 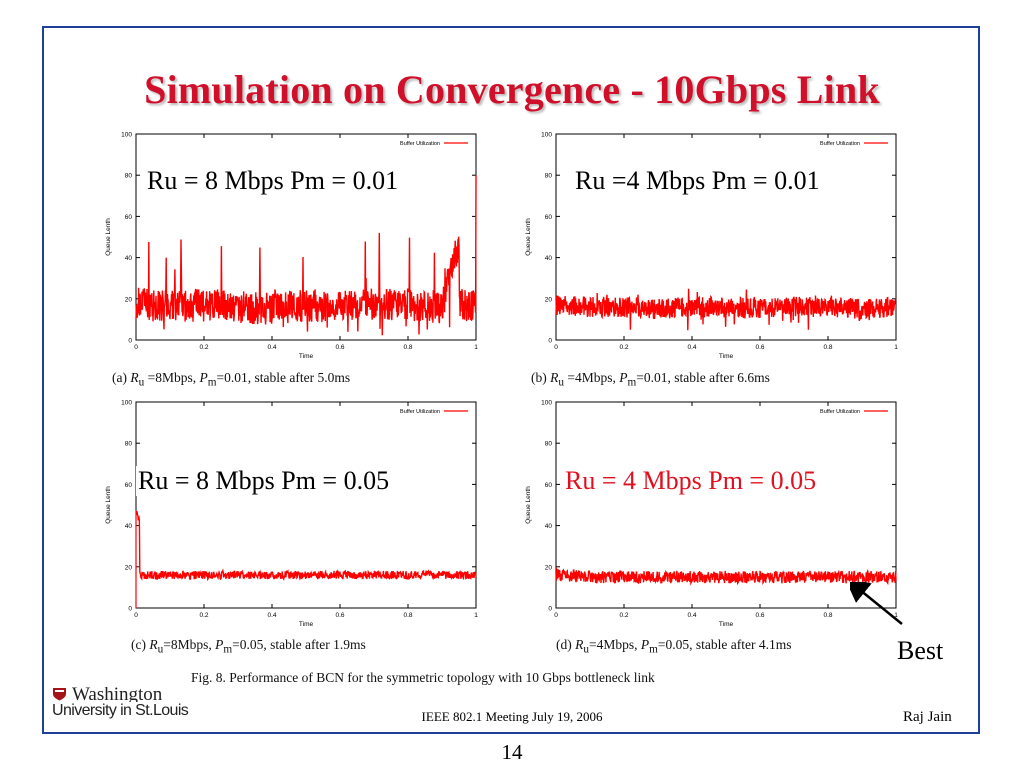 I want to click on caption-a-ru: =8Mbps,, so click(x=172, y=377).